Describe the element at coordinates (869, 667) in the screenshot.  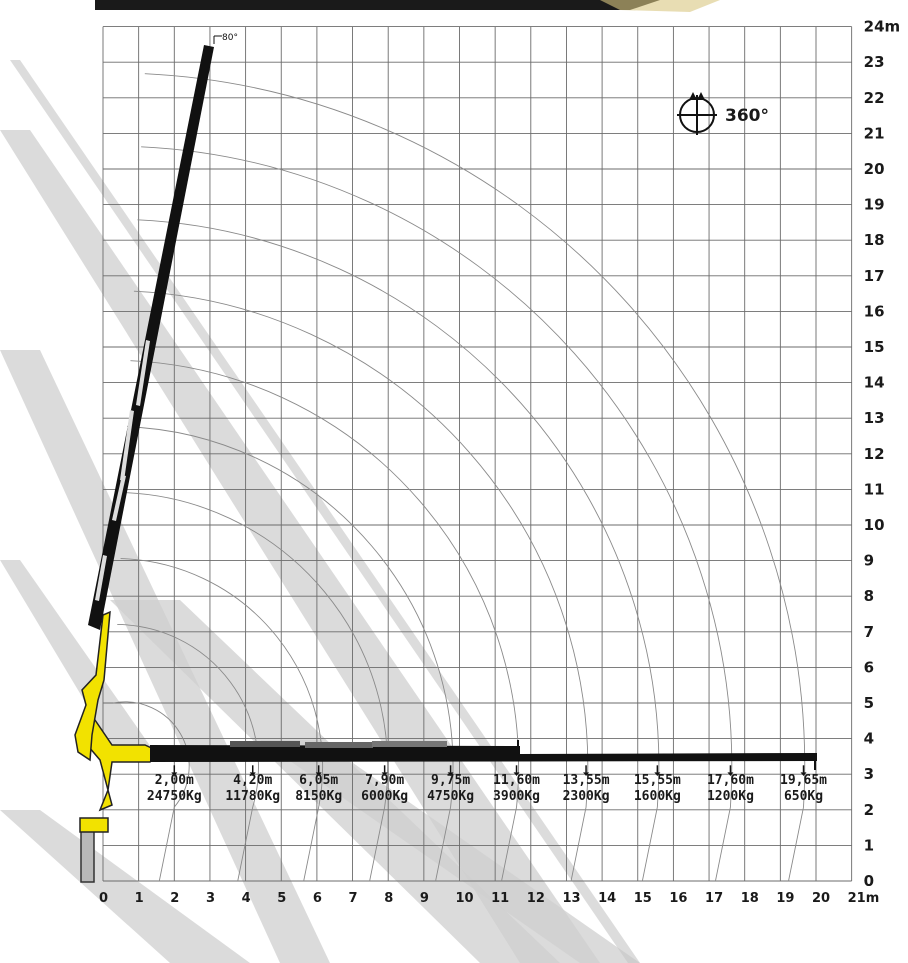
I see `y-tick-label: 6` at that location.